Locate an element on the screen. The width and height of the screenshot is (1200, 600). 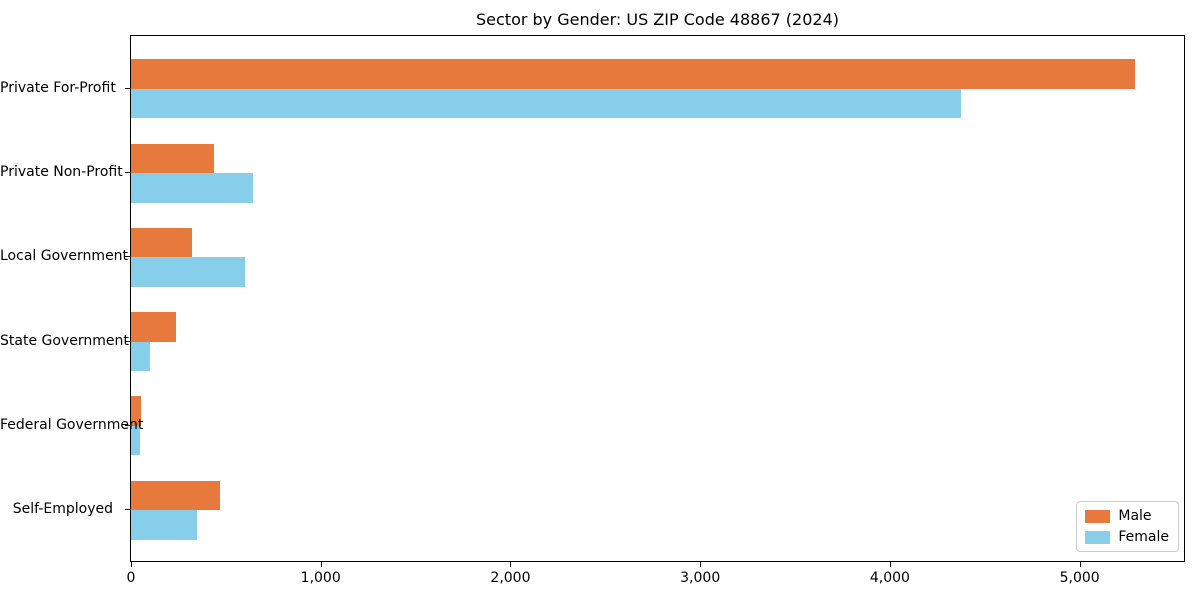
bar-female-local-government is located at coordinates (188, 272).